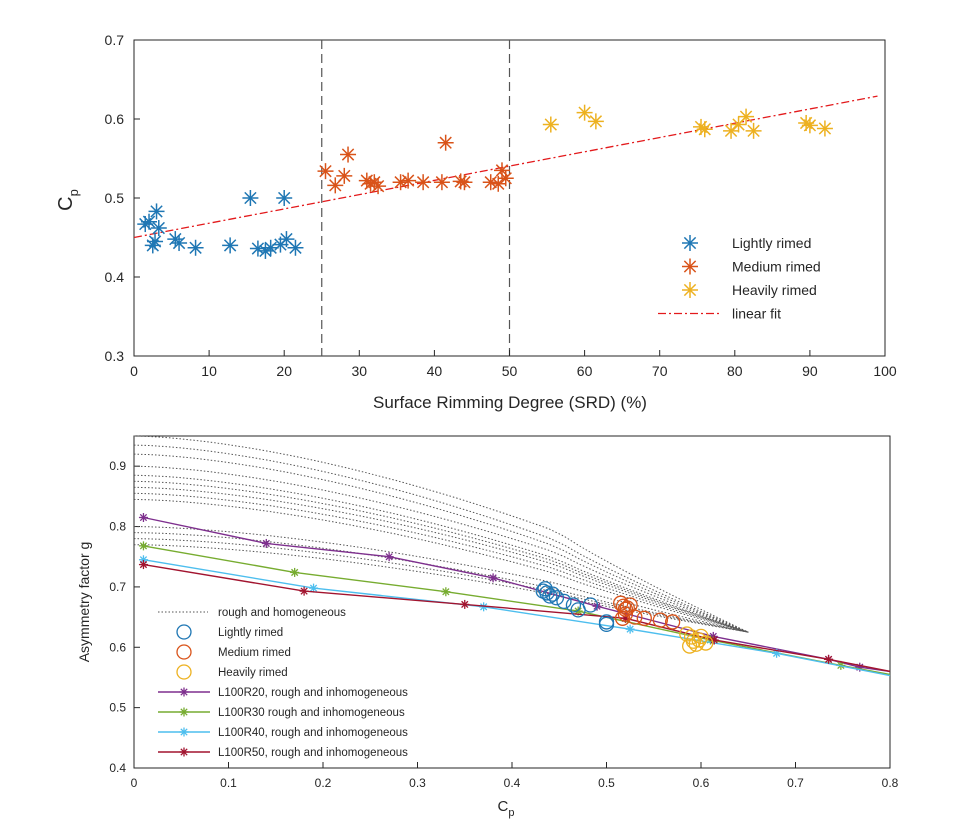 The image size is (966, 831). Describe the element at coordinates (117, 708) in the screenshot. I see `y-tick-label-bottom: 0.5` at that location.